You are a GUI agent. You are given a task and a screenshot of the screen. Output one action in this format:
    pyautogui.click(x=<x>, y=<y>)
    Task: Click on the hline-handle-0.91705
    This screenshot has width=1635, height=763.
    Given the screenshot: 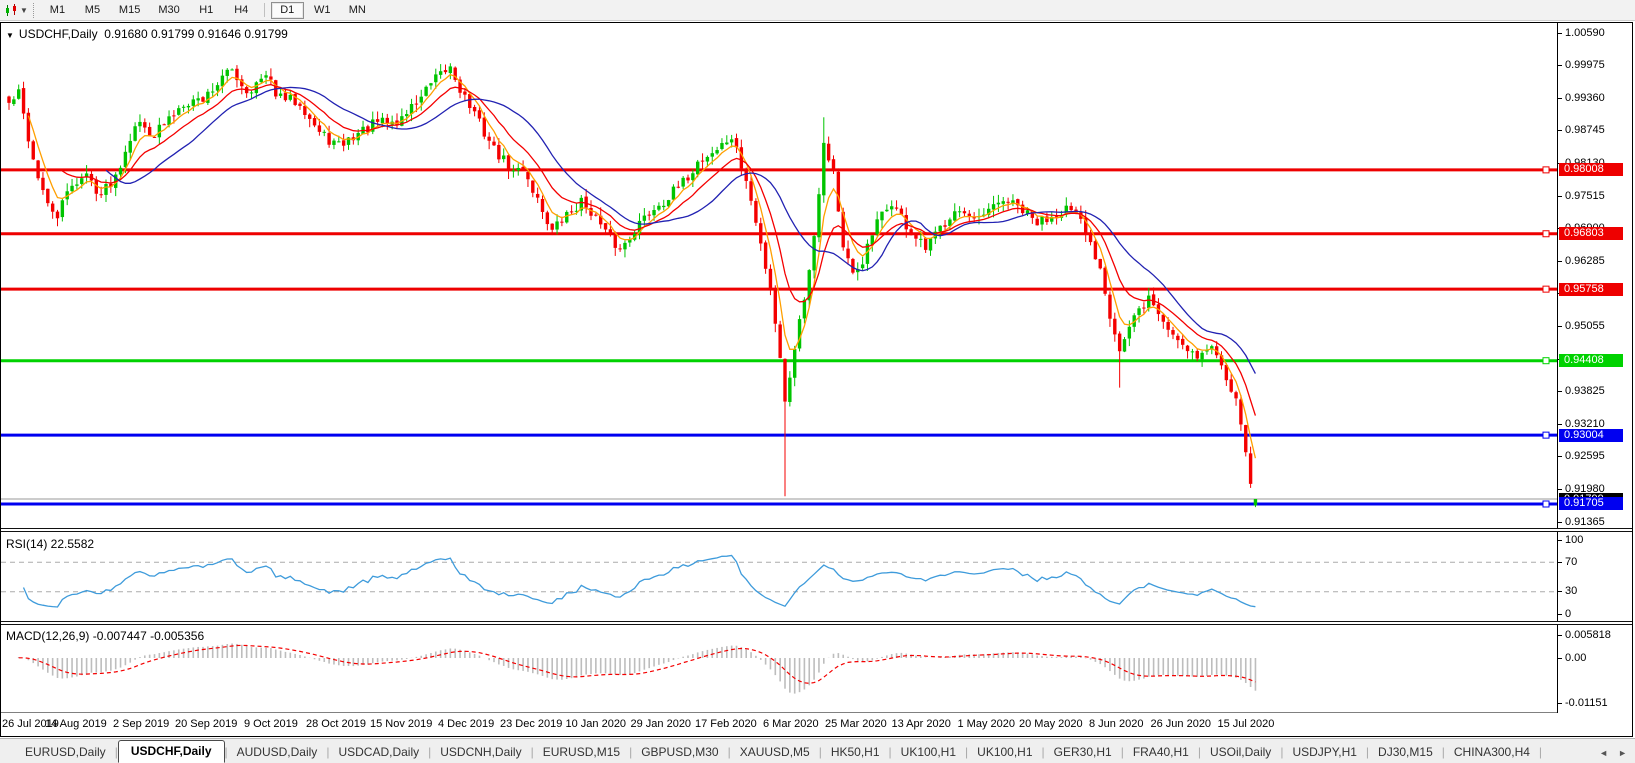 What is the action you would take?
    pyautogui.click(x=1546, y=504)
    